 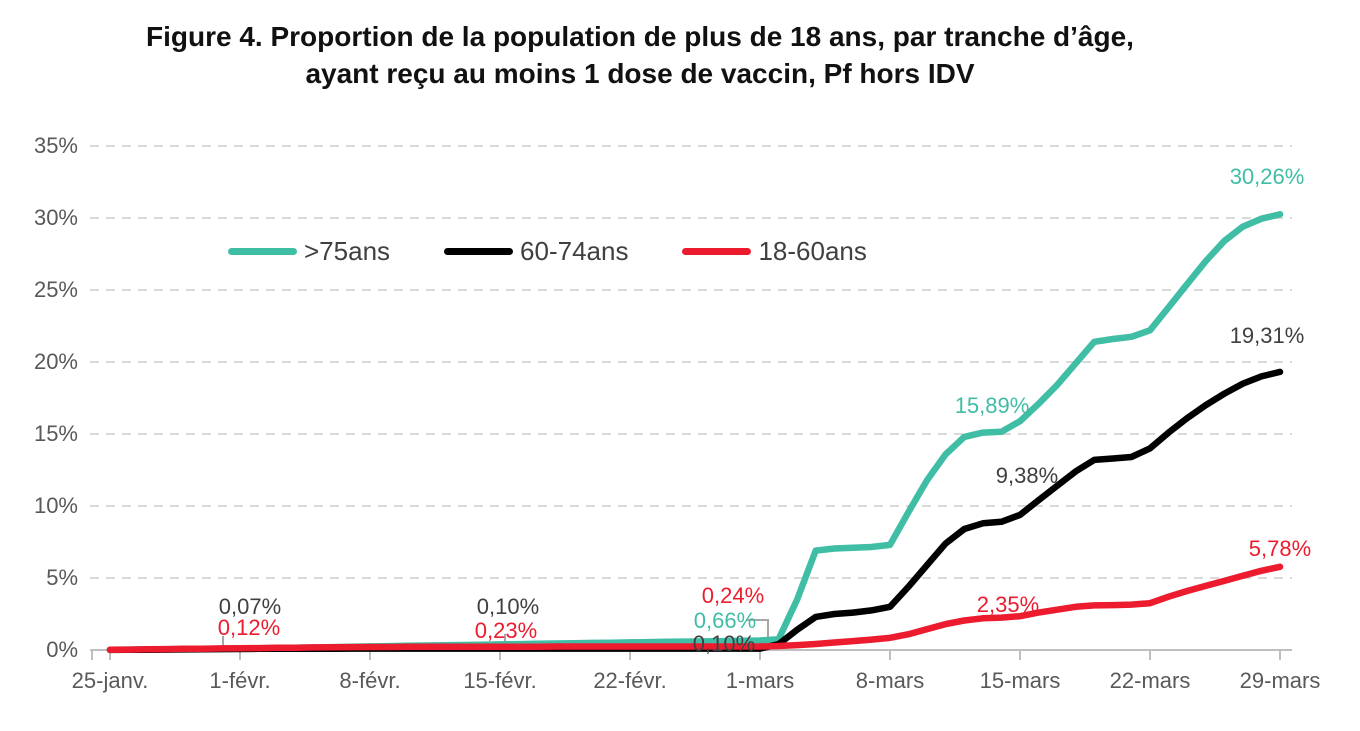 What do you see at coordinates (55, 217) in the screenshot?
I see `y-tick-label: 30%` at bounding box center [55, 217].